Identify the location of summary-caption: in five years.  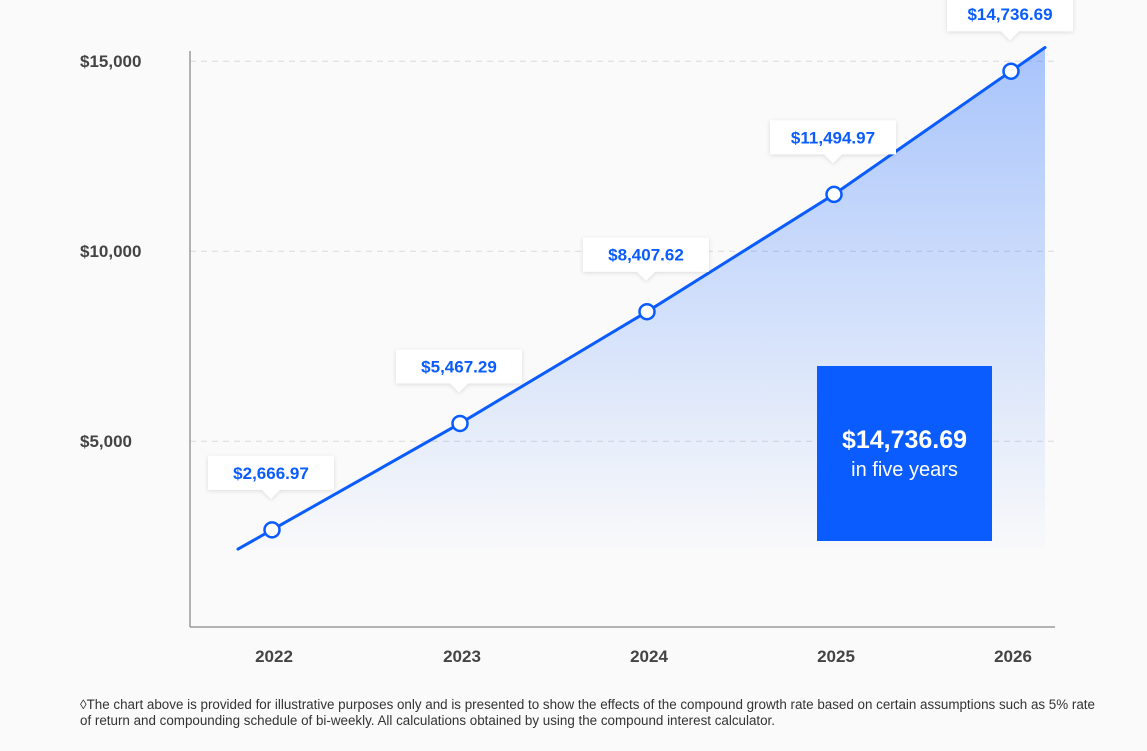
(904, 469).